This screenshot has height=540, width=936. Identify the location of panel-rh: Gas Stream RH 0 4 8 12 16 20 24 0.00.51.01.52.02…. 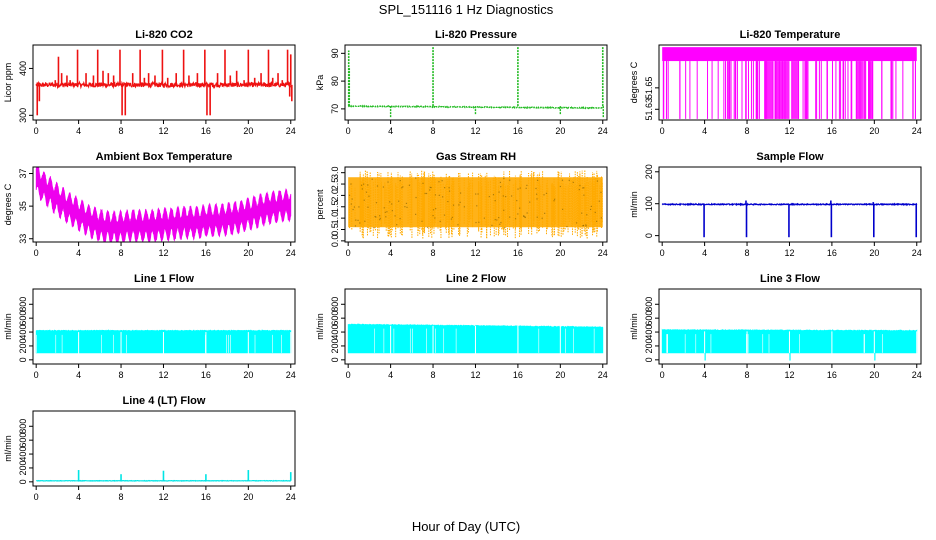
(461, 204).